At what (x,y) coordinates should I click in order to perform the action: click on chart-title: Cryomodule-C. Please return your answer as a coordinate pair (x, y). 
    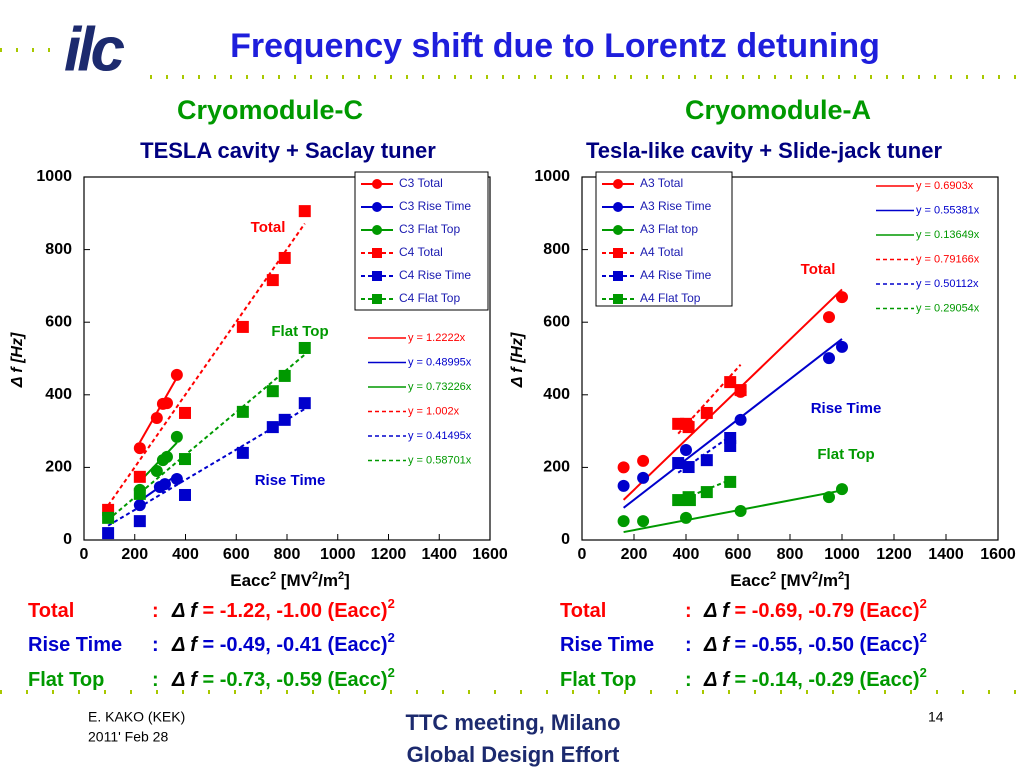
    Looking at the image, I should click on (270, 110).